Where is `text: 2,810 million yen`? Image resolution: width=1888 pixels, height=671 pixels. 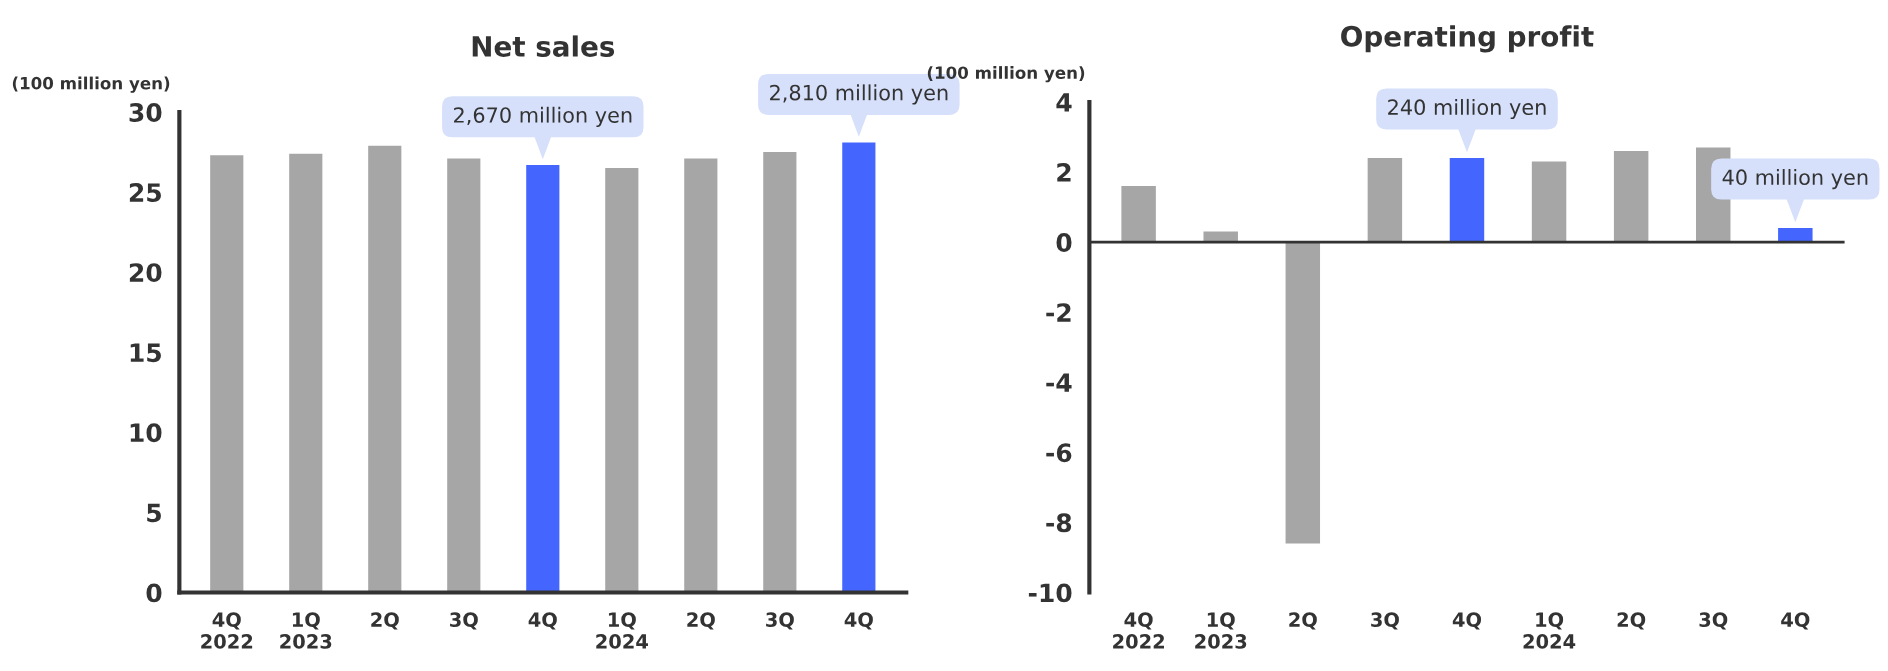
text: 2,810 million yen is located at coordinates (859, 94).